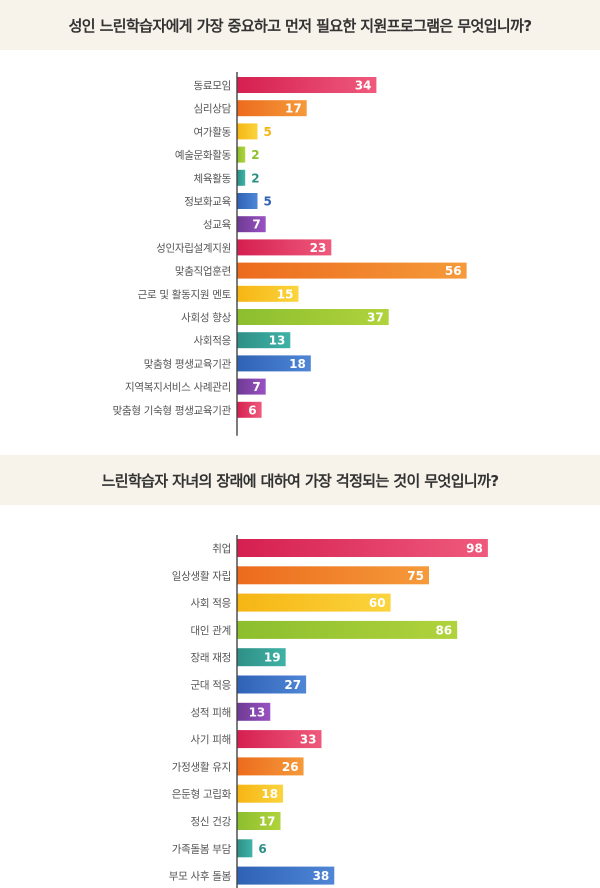  What do you see at coordinates (213, 109) in the screenshot?
I see `chart1-category-label: 심리상담` at bounding box center [213, 109].